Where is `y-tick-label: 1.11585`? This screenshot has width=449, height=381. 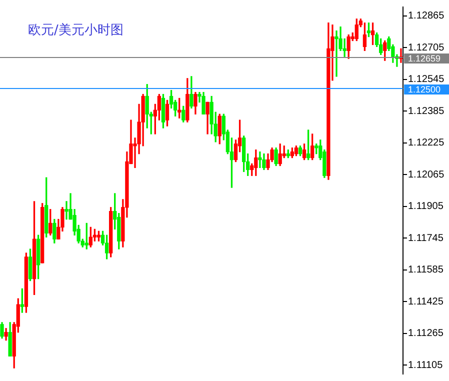
y-tick-label: 1.11585 is located at coordinates (426, 270).